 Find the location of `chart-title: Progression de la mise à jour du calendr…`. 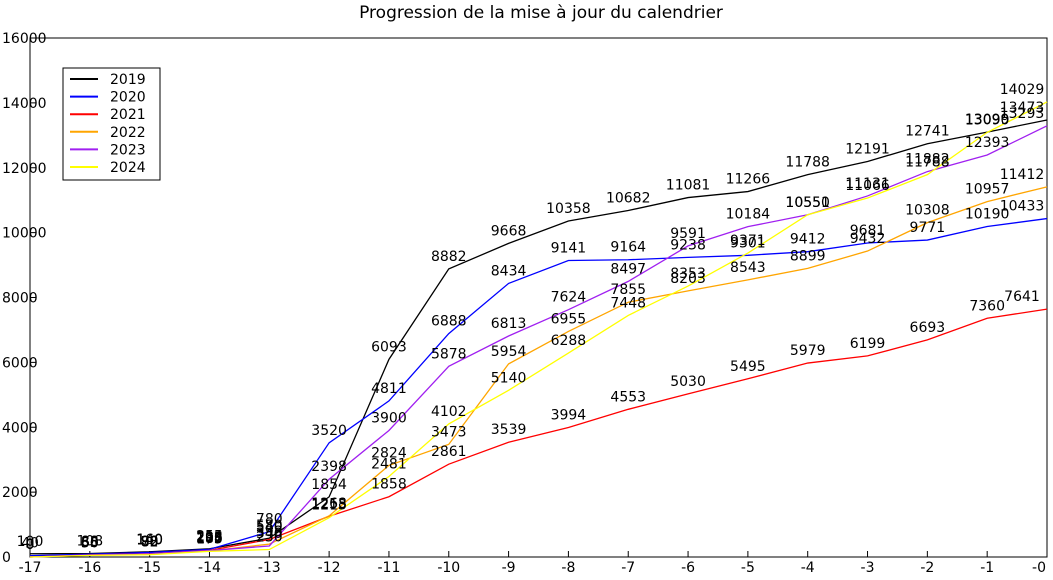

chart-title: Progression de la mise à jour du calendr… is located at coordinates (541, 13).